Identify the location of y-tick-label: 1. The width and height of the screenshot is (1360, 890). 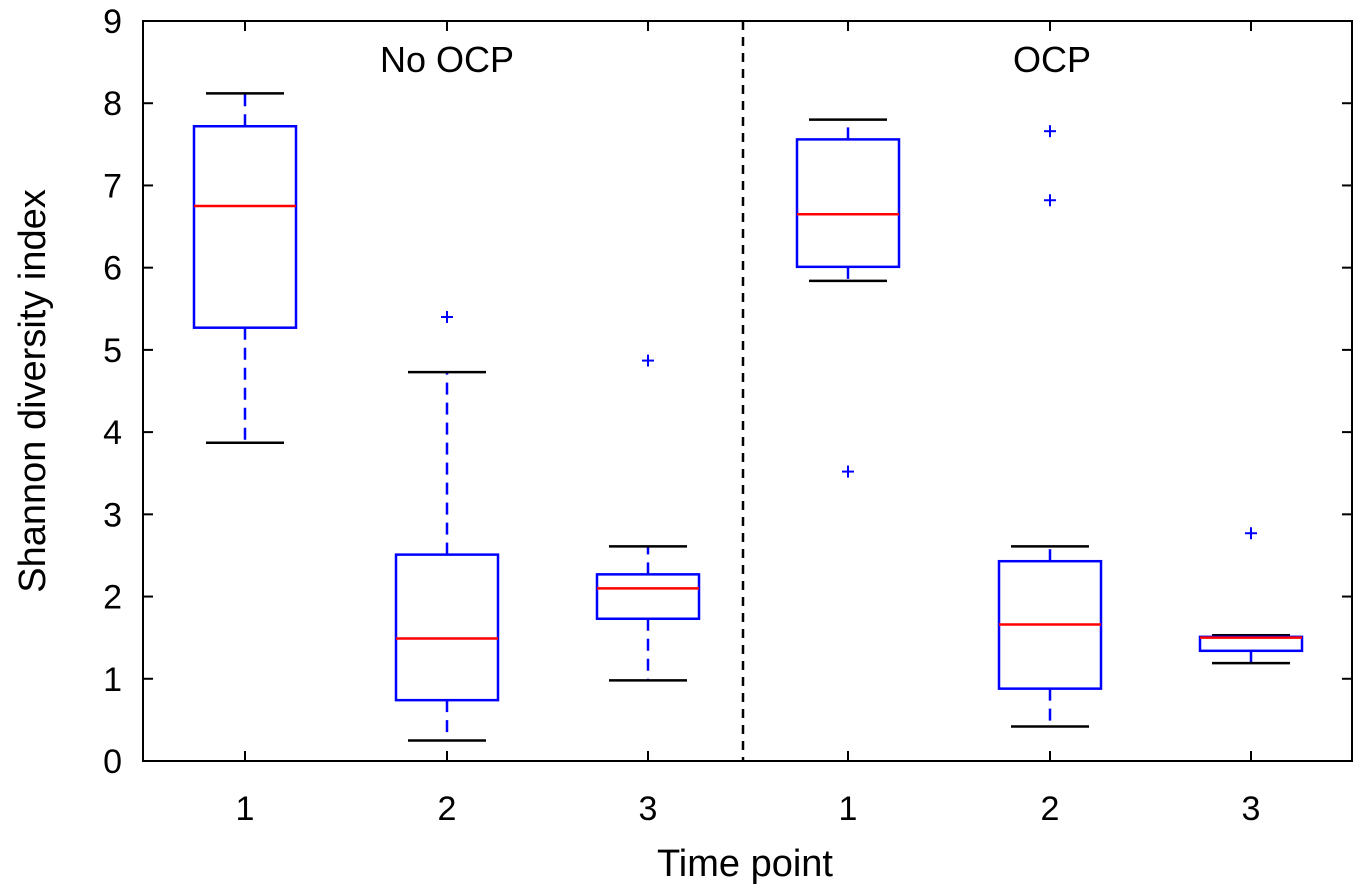
(112, 680).